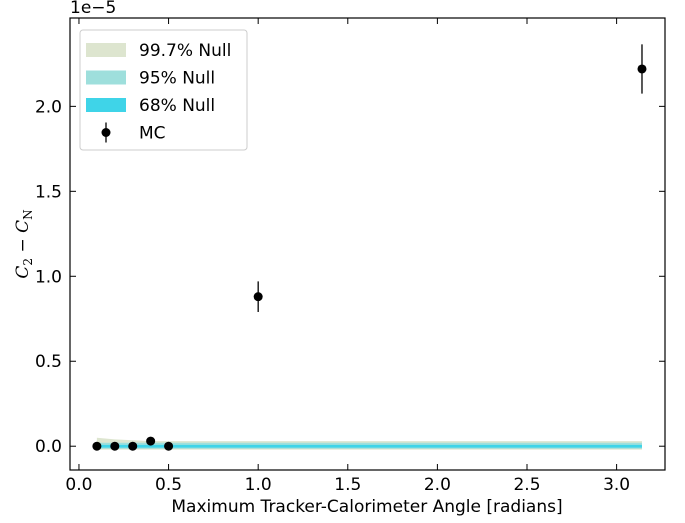  What do you see at coordinates (369, 446) in the screenshot?
I see `null-band` at bounding box center [369, 446].